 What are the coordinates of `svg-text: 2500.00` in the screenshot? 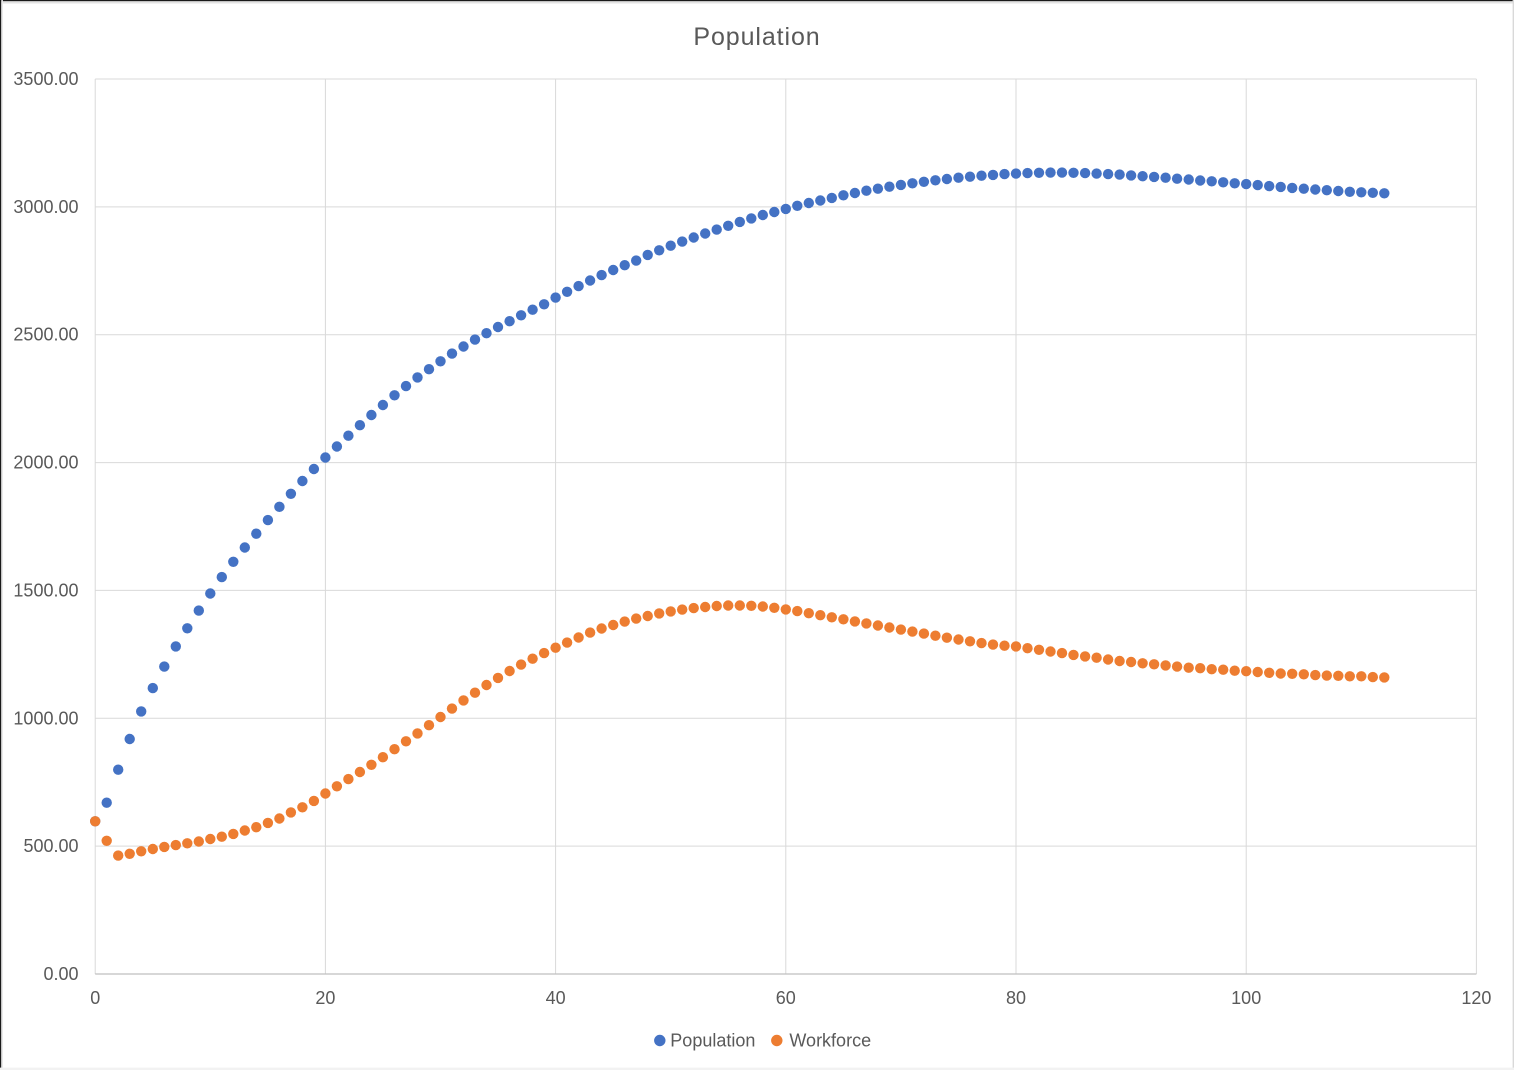 It's located at (45, 335).